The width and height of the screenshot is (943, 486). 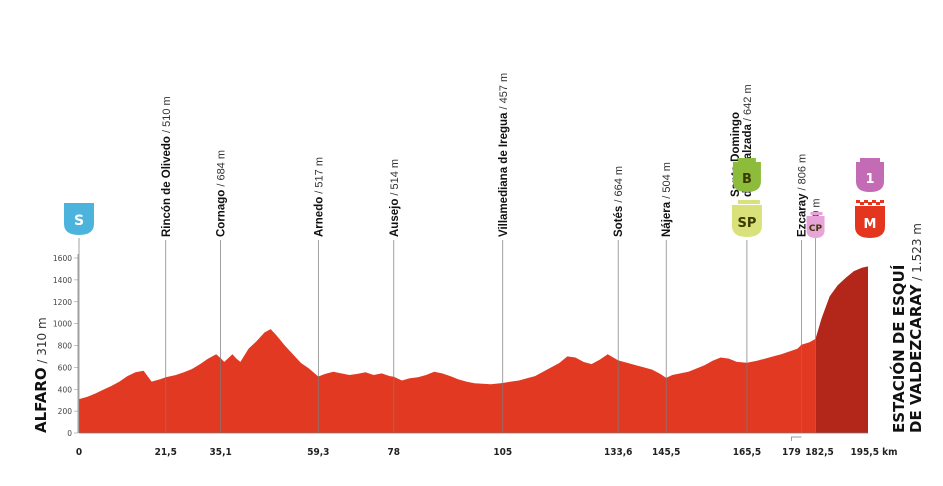 I want to click on sprint-badge-icon, so click(x=746, y=221).